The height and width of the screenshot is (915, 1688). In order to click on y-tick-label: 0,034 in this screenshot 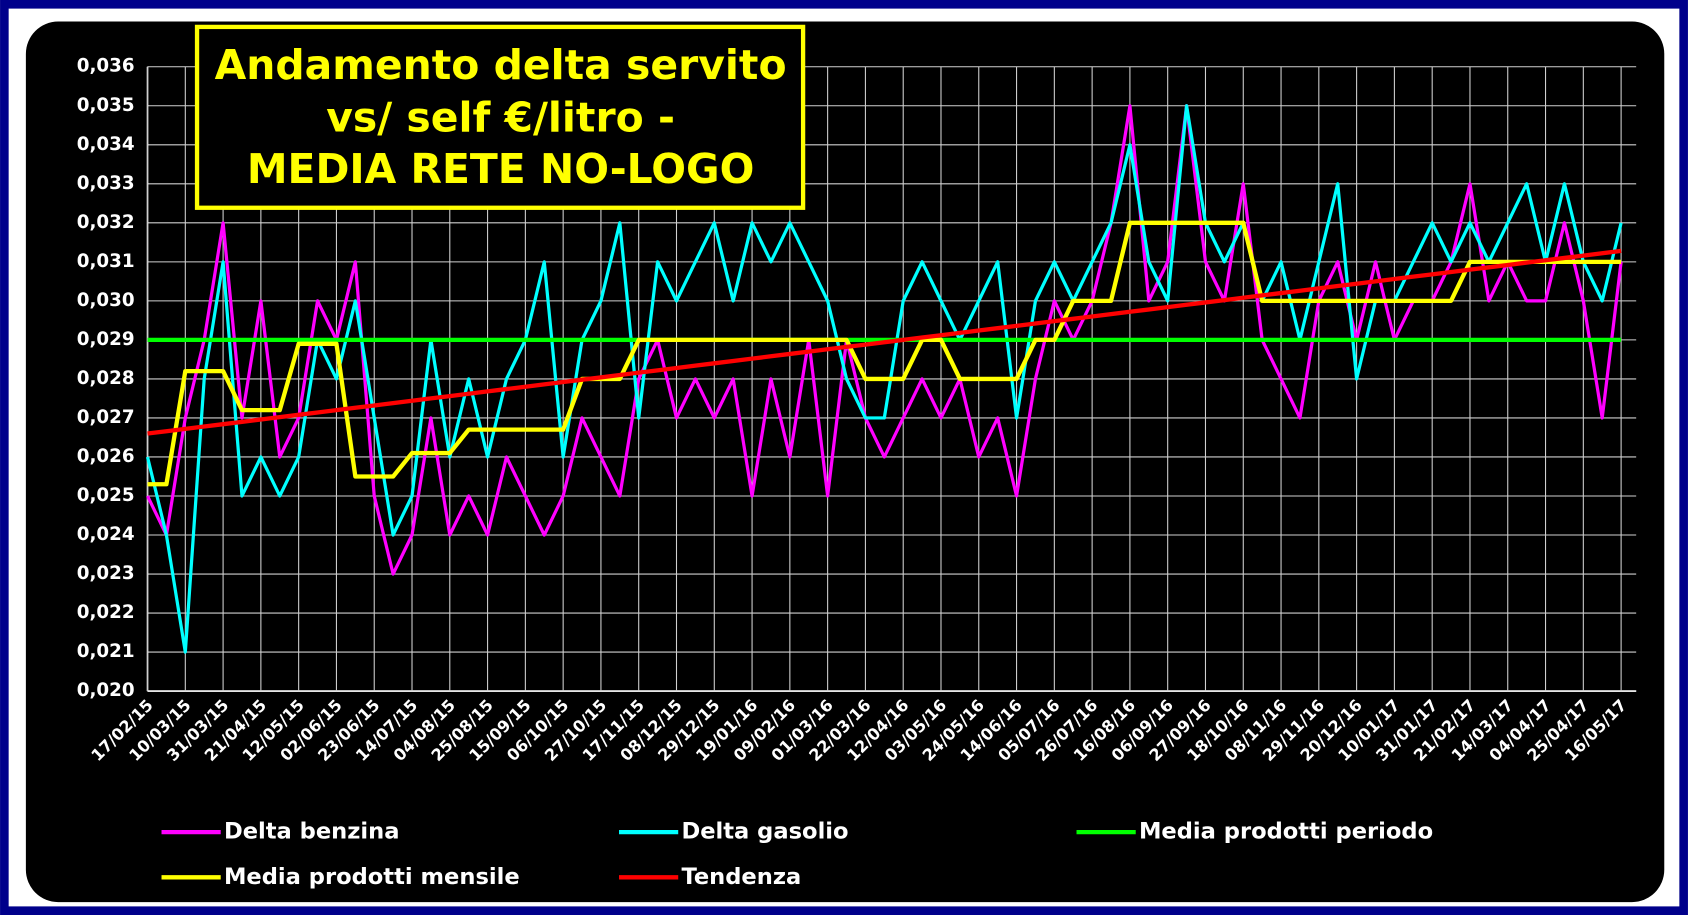, I will do `click(106, 144)`.